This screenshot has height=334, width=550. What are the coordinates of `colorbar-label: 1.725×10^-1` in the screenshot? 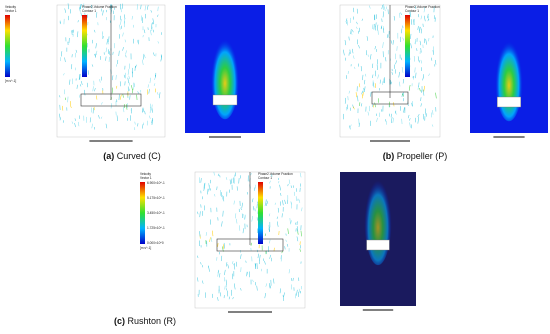 It's located at (156, 228).